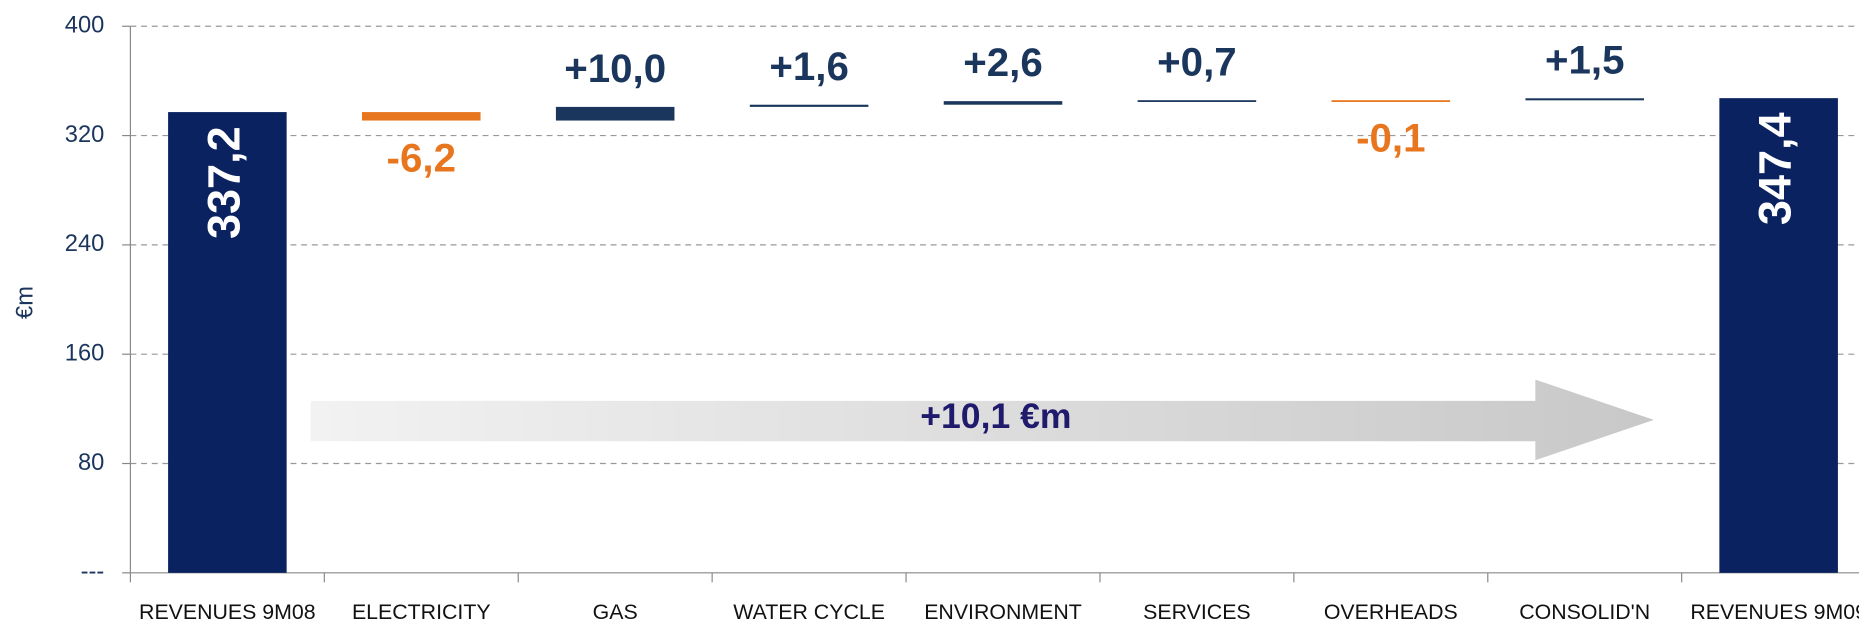  I want to click on x-tick-label: REVENUES 9M09, so click(1774, 612).